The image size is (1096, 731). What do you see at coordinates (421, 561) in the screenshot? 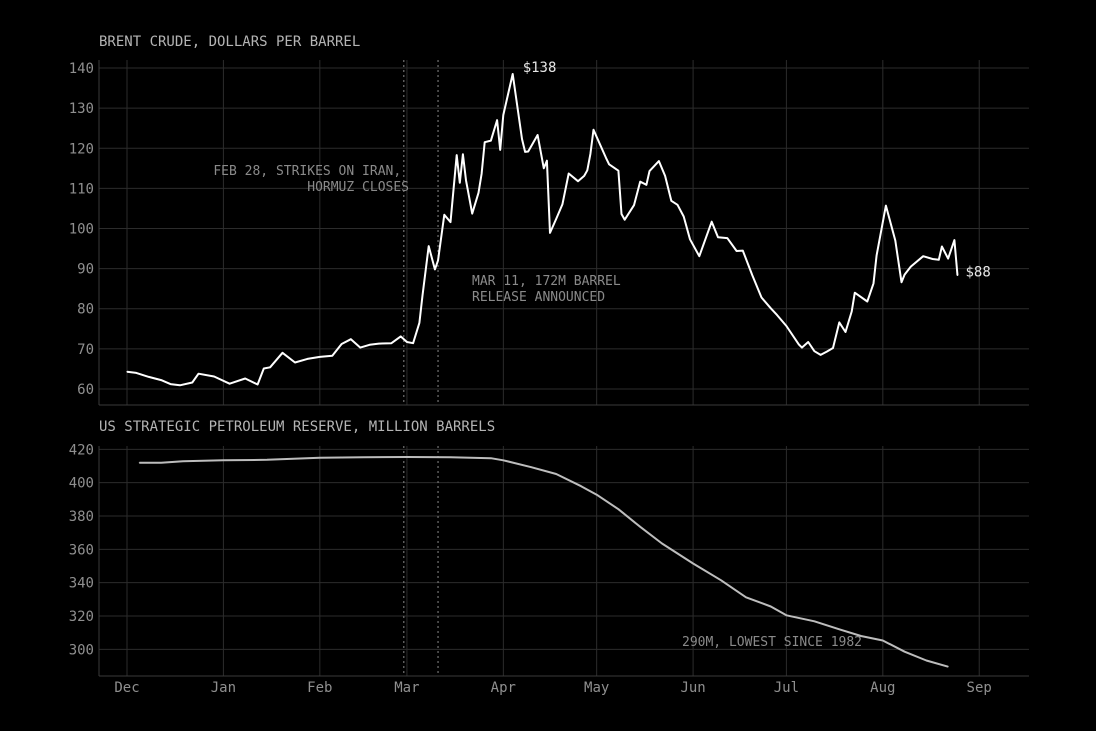
I see `spr-event-lines` at bounding box center [421, 561].